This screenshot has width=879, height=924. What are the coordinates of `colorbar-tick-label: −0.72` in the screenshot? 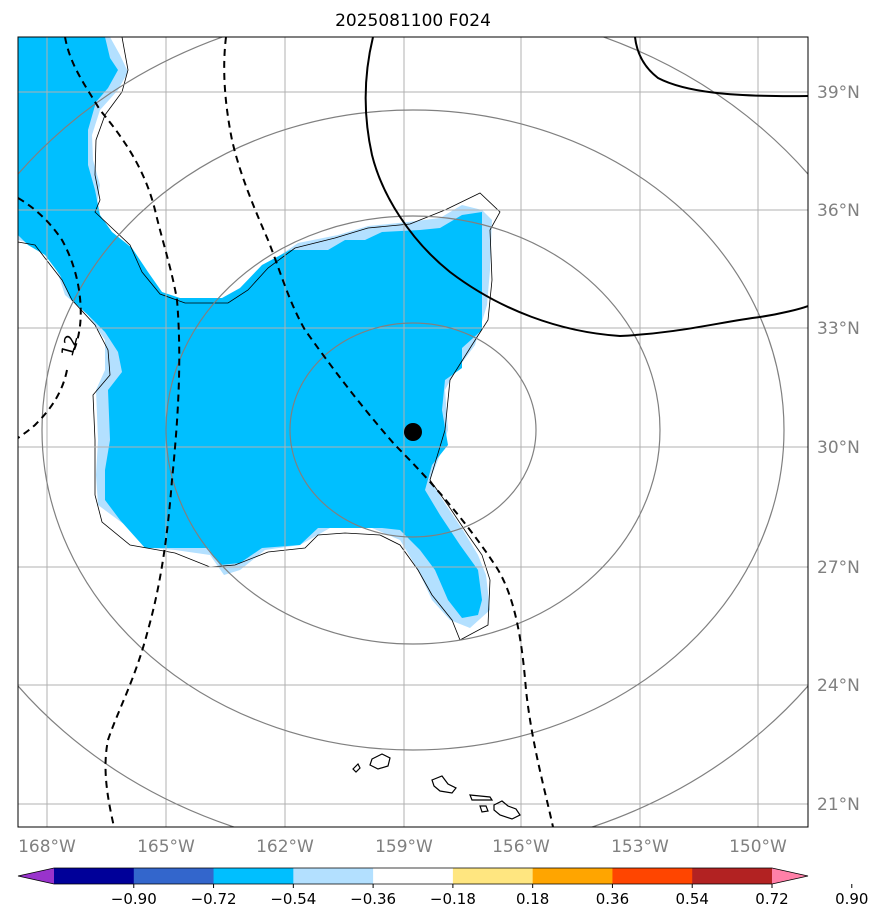 It's located at (214, 899).